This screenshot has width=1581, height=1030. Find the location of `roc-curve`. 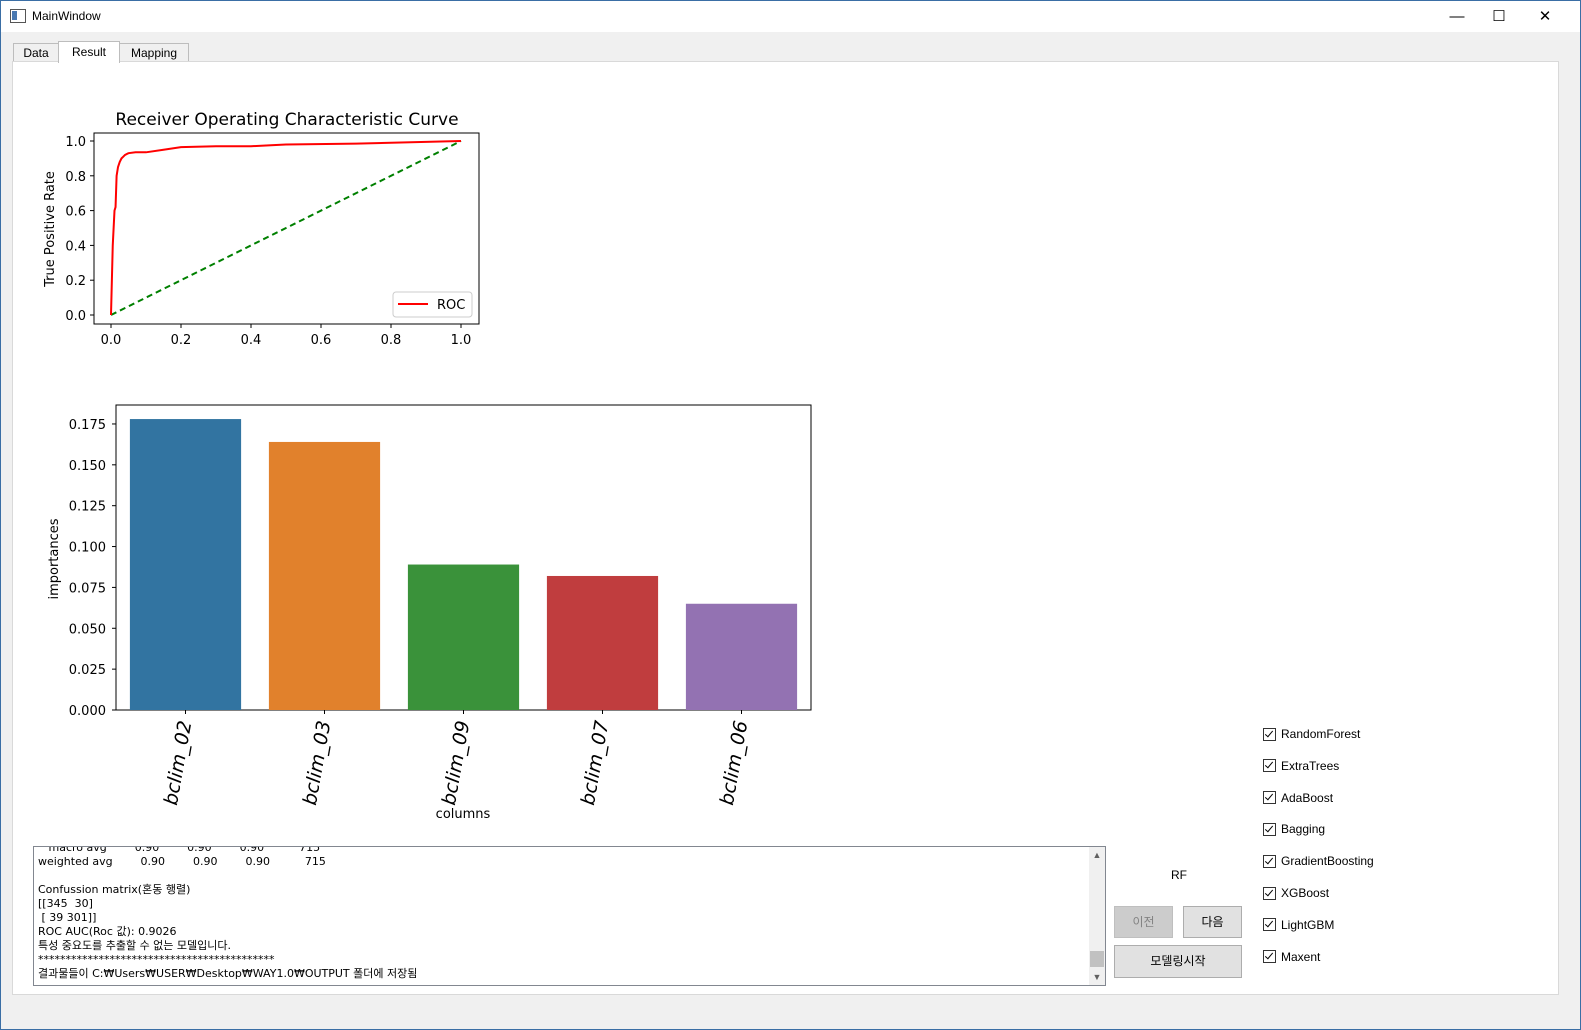

roc-curve is located at coordinates (286, 228).